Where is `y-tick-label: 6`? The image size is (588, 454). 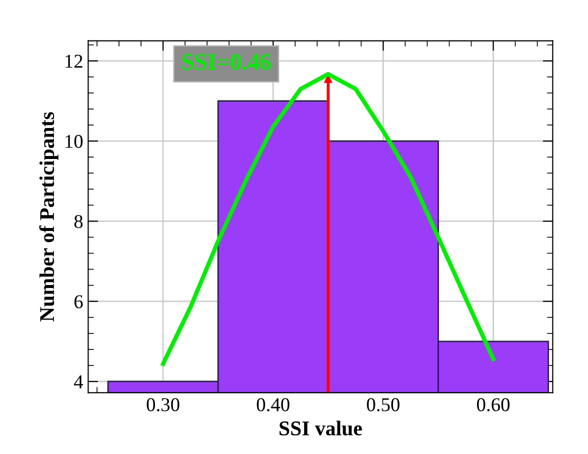 y-tick-label: 6 is located at coordinates (78, 301).